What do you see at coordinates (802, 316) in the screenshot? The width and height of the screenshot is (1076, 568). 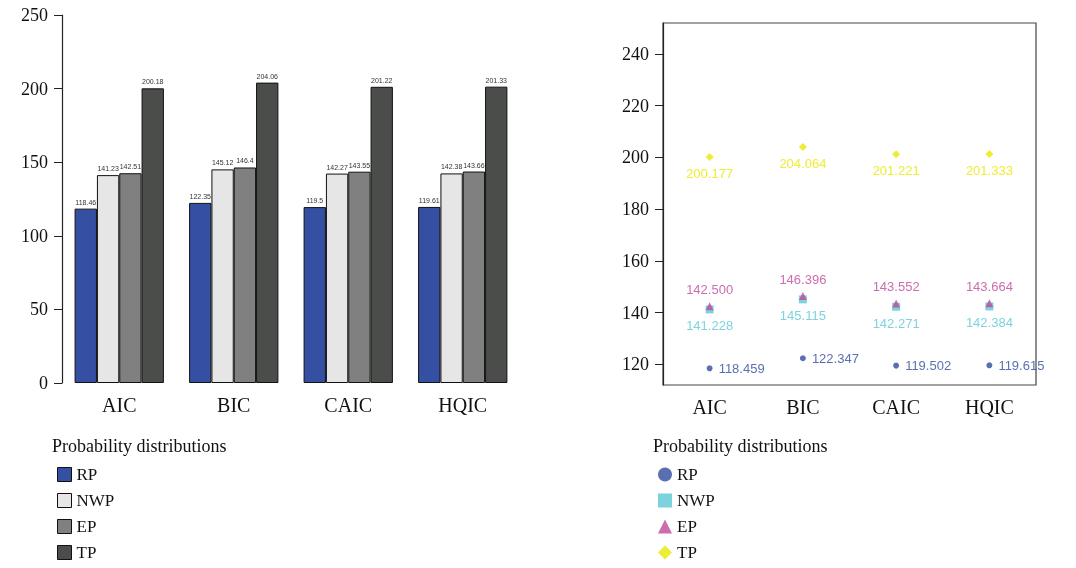 I see `data-label: 145.115` at bounding box center [802, 316].